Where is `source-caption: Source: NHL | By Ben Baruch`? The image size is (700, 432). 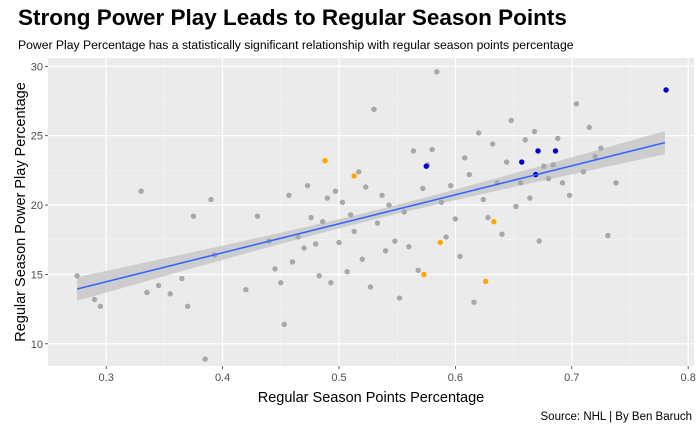
source-caption: Source: NHL | By Ben Baruch is located at coordinates (616, 417).